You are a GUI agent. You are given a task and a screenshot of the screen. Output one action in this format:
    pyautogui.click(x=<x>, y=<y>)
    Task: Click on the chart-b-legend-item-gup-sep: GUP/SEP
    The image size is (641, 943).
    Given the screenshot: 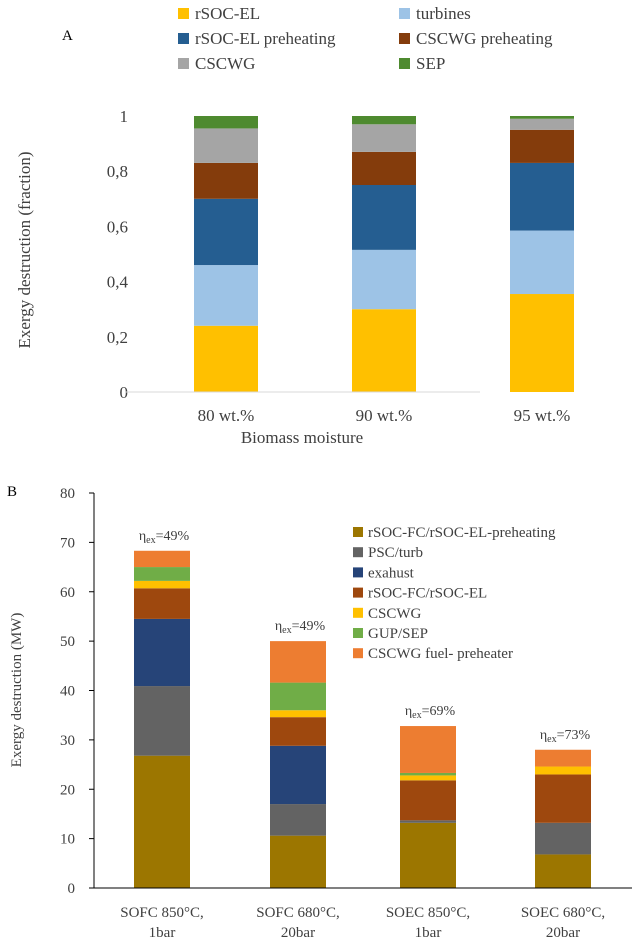 What is the action you would take?
    pyautogui.click(x=390, y=634)
    